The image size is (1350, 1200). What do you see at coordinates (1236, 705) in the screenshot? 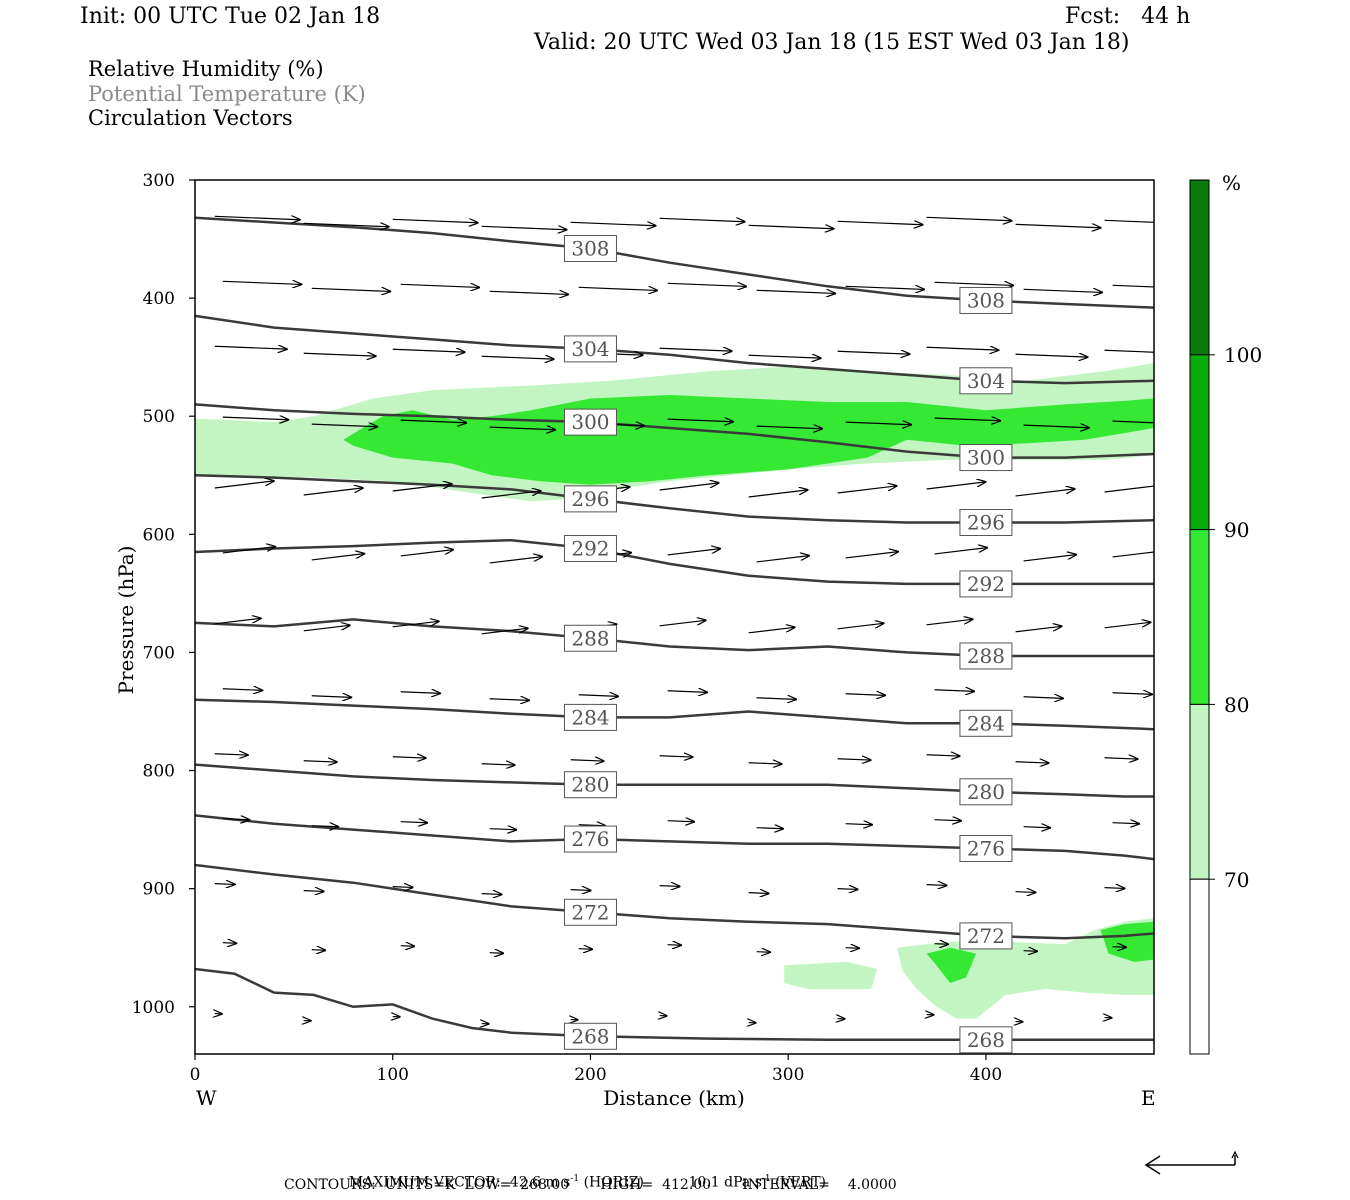
I see `colorbar-label-80: 80` at bounding box center [1236, 705].